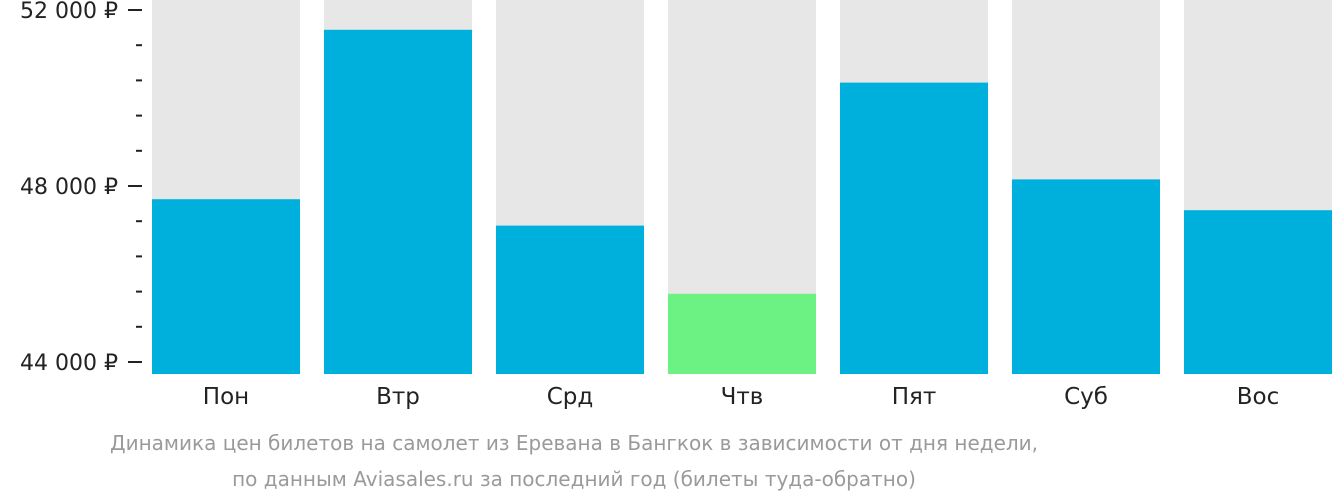 This screenshot has width=1332, height=502. I want to click on x-tick-label: Срд, so click(570, 397).